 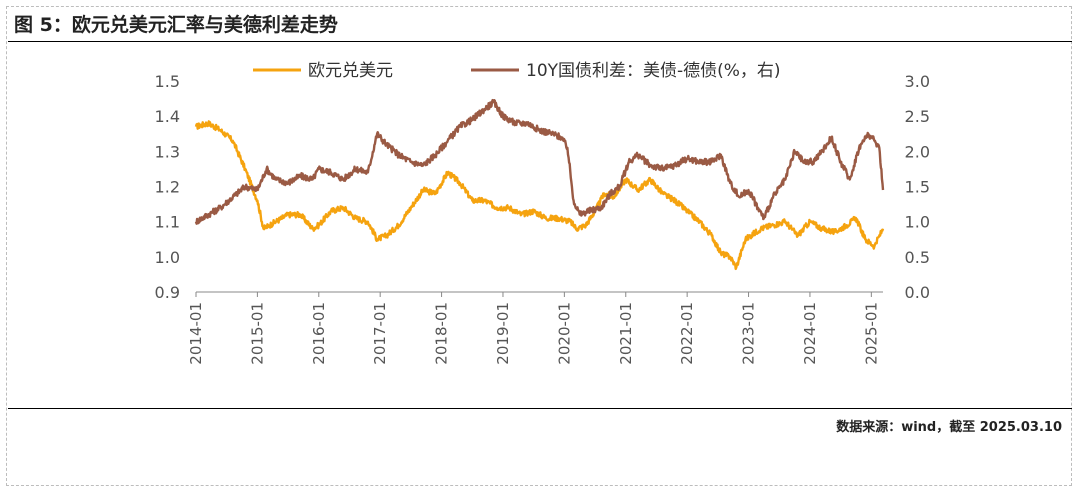 I want to click on y-right-tick-label: 0.5, so click(x=917, y=257).